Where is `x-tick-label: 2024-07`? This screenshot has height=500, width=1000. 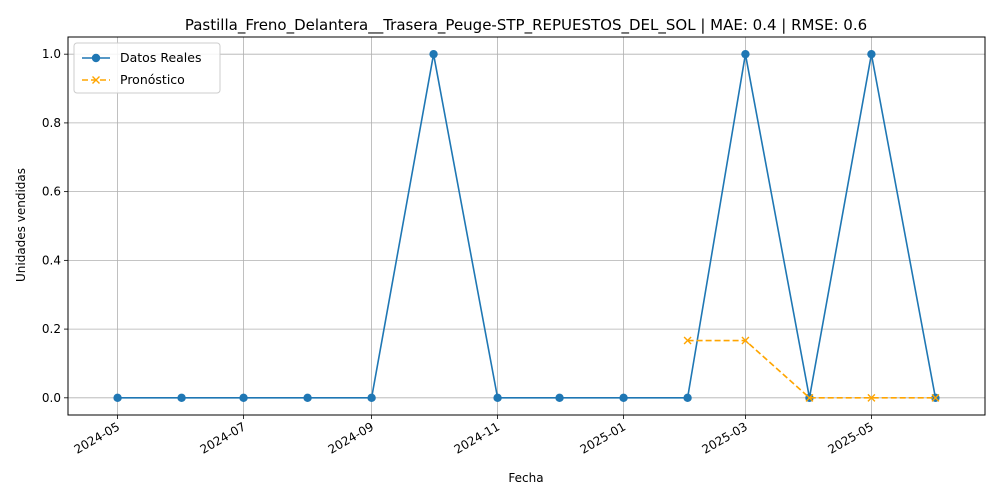 x-tick-label: 2024-07 is located at coordinates (223, 437).